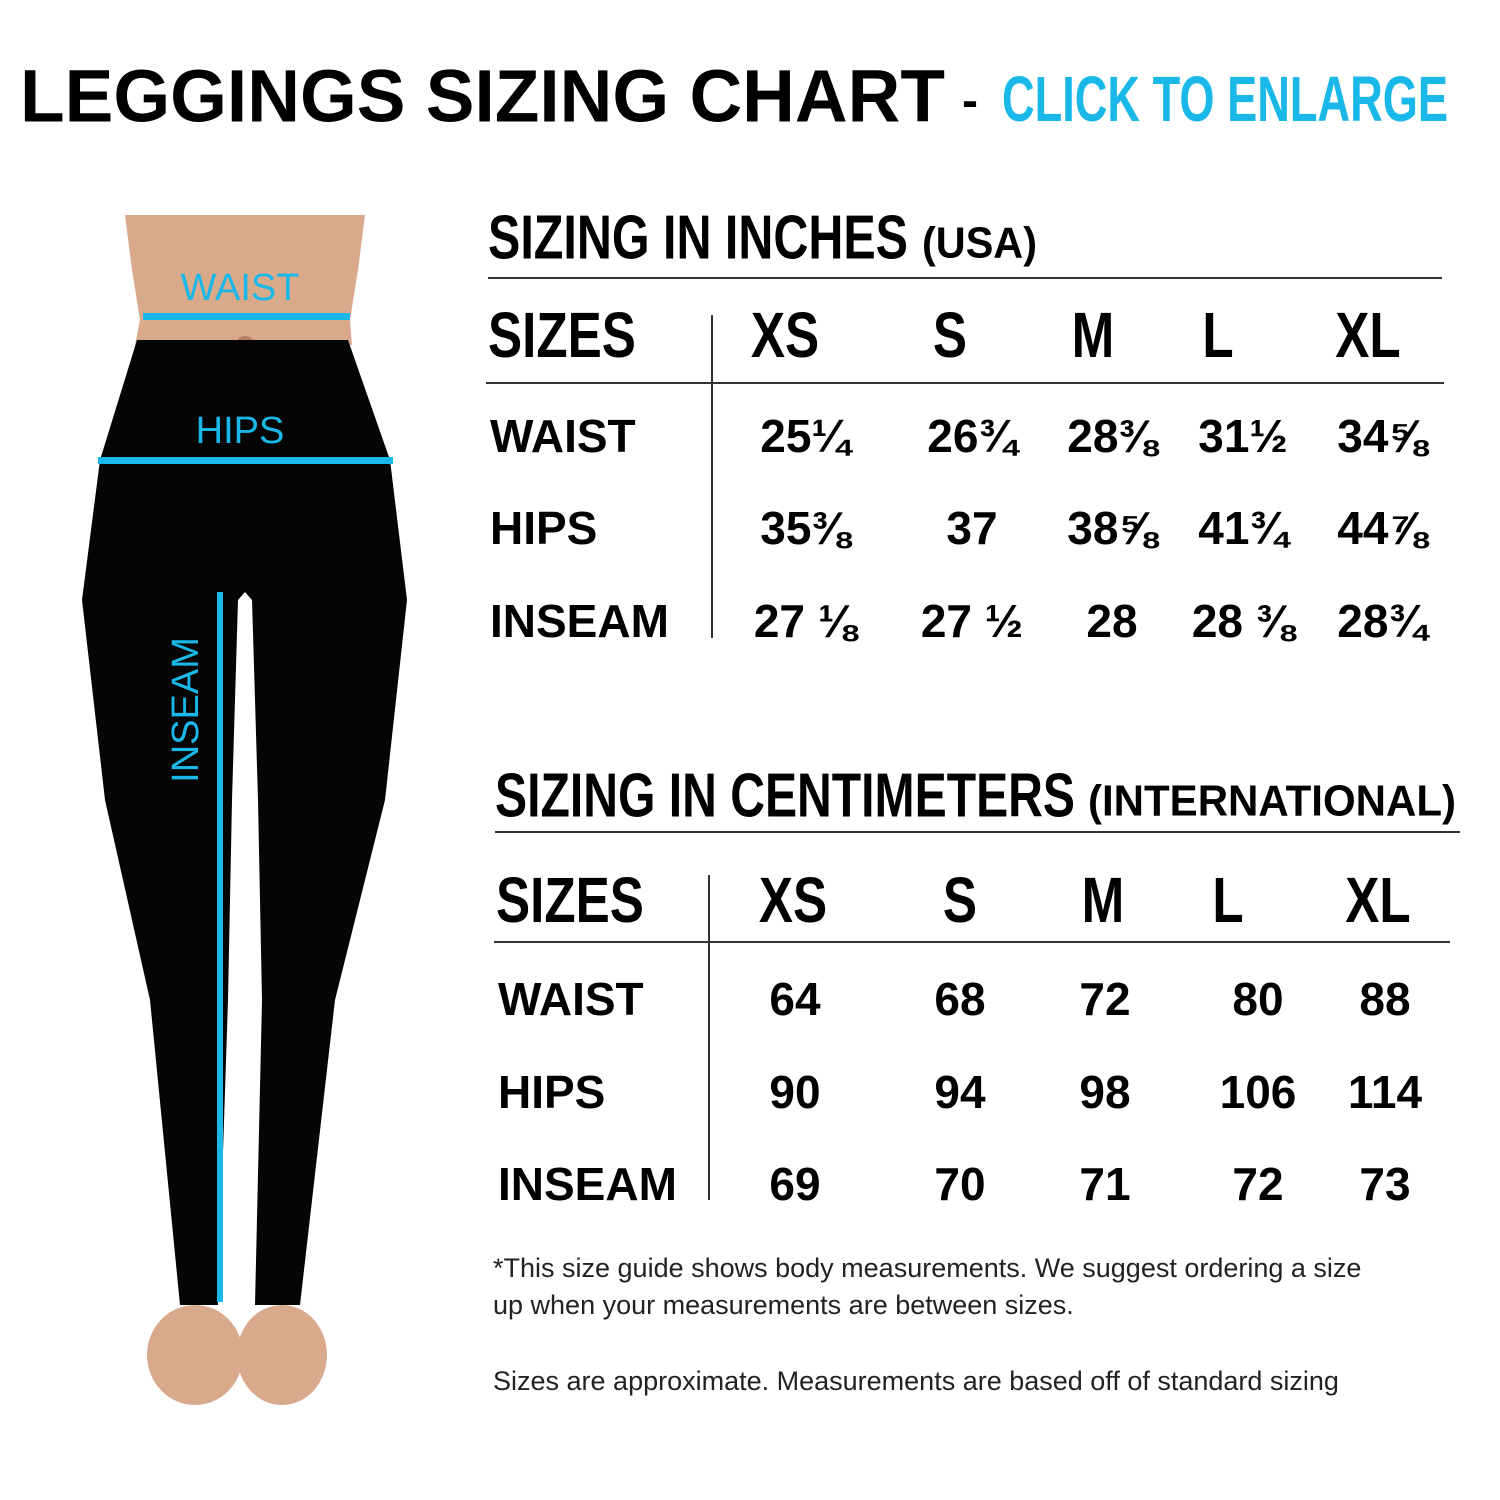 Image resolution: width=1500 pixels, height=1500 pixels. What do you see at coordinates (959, 999) in the screenshot?
I see `cell-value: 68` at bounding box center [959, 999].